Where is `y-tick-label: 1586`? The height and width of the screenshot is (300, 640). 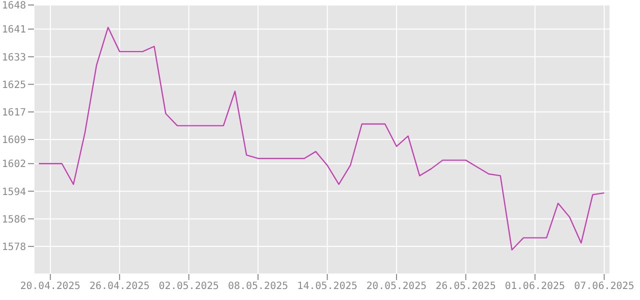
y-tick-label: 1586 is located at coordinates (14, 220).